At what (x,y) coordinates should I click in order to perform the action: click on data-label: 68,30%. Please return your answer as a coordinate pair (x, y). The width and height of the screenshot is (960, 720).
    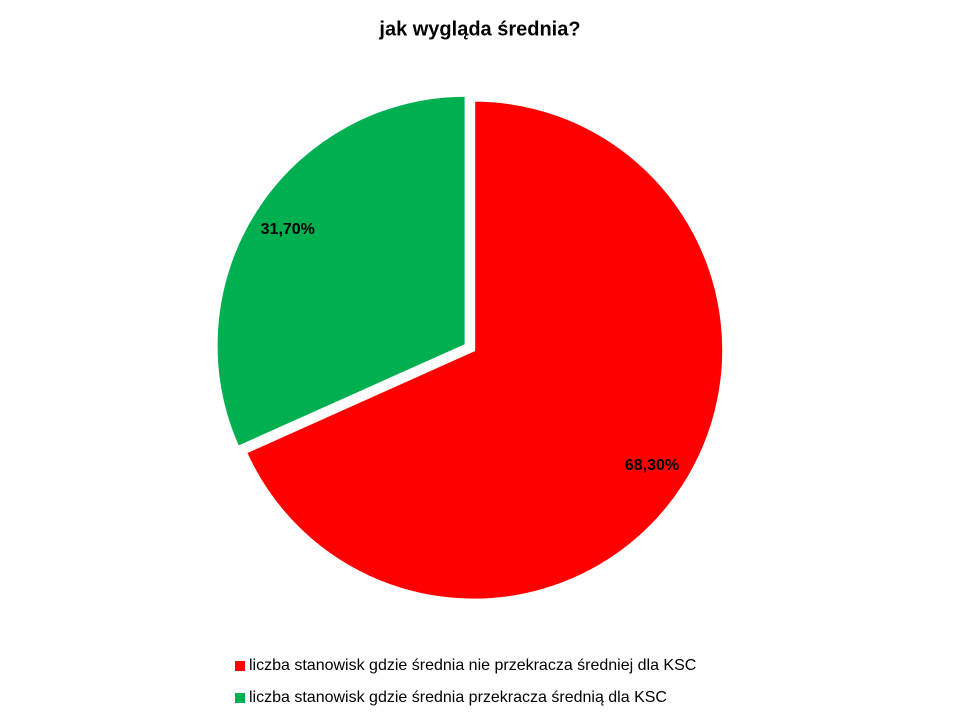
    Looking at the image, I should click on (652, 465).